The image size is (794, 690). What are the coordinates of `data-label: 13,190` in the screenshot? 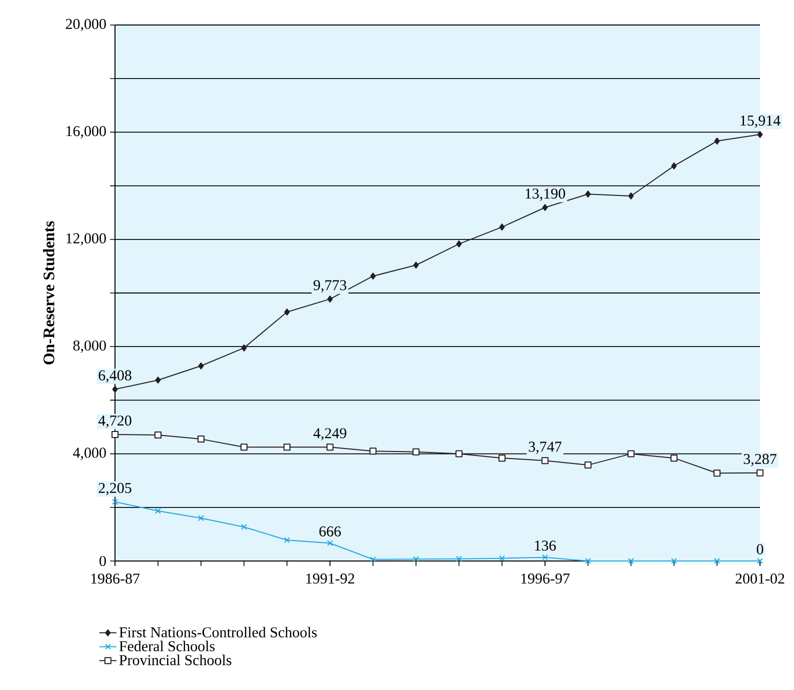 It's located at (546, 194).